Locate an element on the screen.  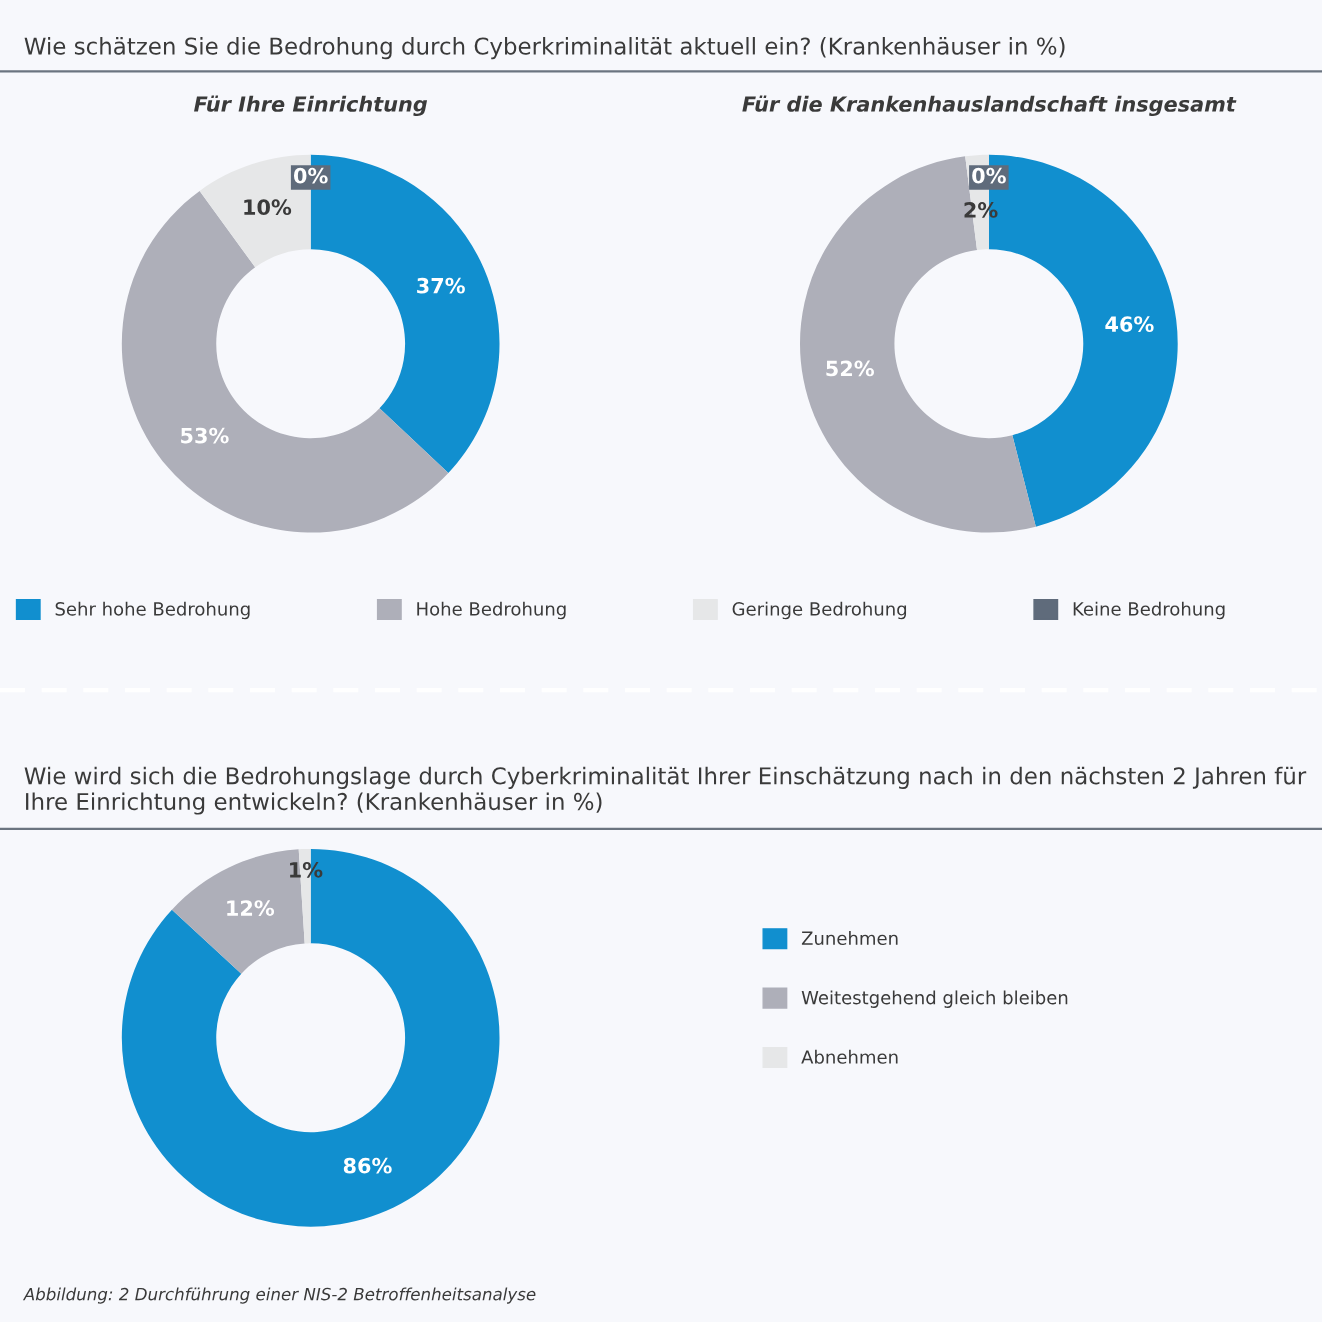
chart-title: Wie schätzen Sie die Bedrohung durch Cyberkriminalität aktuell ein? (Krankenhäuser in %) is located at coordinates (544, 48).